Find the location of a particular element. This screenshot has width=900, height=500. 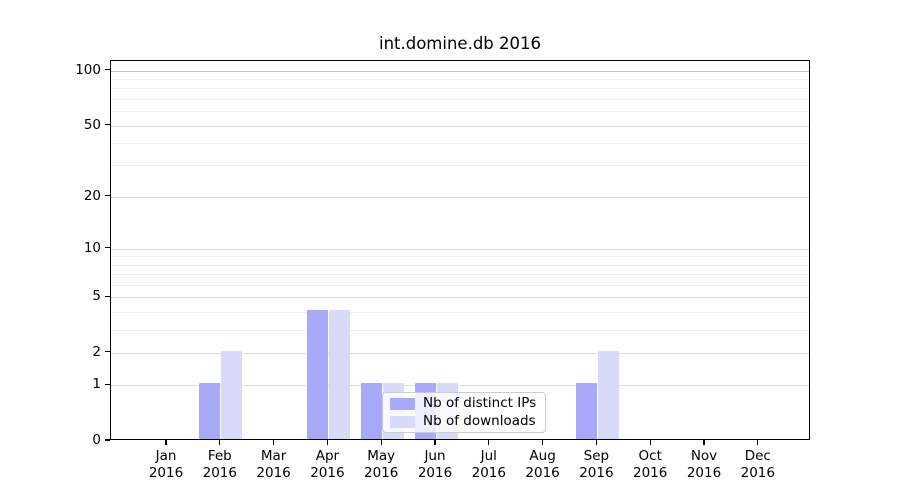

x-tick-label: Aug 2016 is located at coordinates (543, 464).